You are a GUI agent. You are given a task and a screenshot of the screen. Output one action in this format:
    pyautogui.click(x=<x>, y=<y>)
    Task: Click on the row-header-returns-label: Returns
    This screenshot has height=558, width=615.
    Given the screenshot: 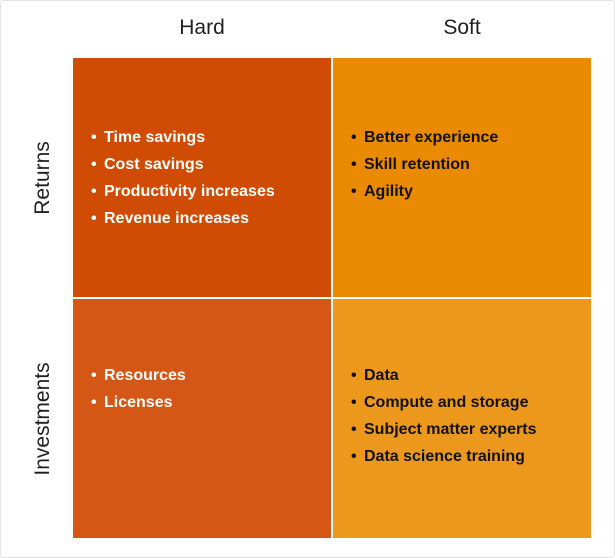 What is the action you would take?
    pyautogui.click(x=42, y=177)
    